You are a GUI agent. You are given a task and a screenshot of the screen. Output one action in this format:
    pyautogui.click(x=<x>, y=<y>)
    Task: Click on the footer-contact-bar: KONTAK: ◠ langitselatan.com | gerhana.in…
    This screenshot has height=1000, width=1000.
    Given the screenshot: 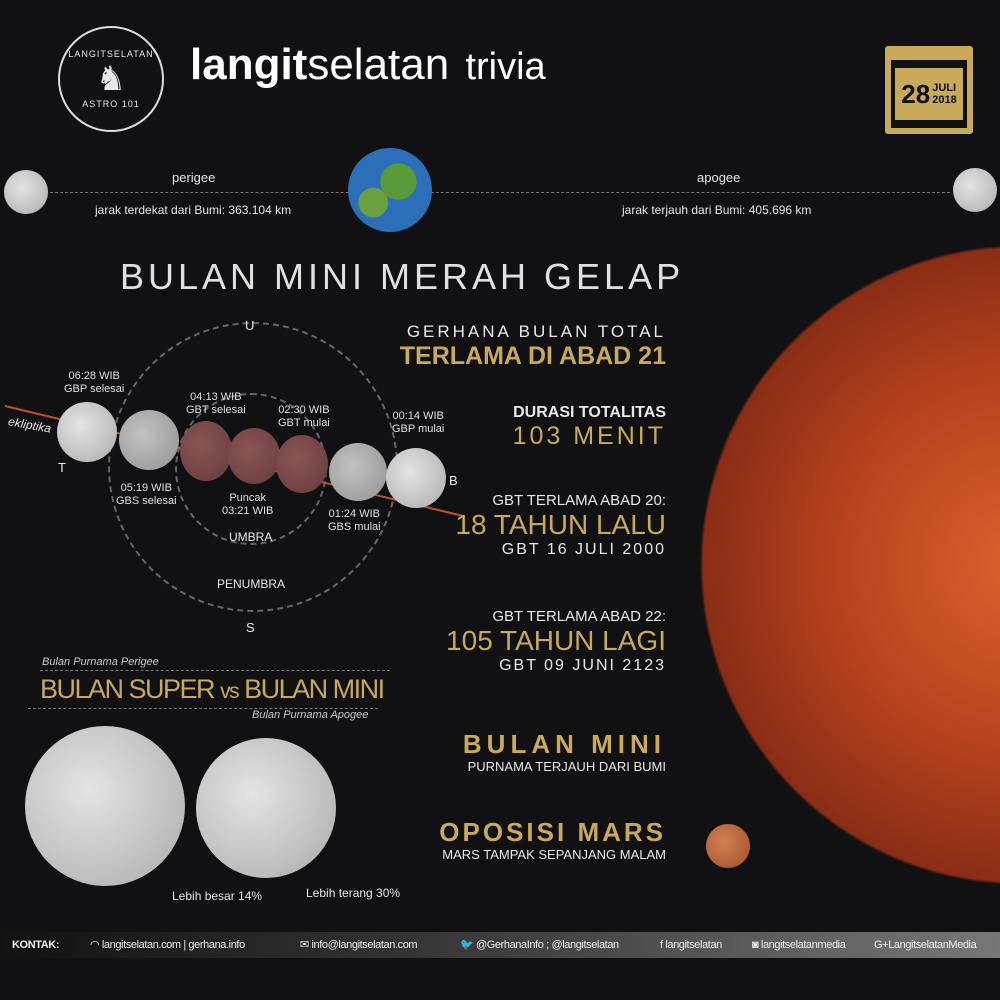 What is the action you would take?
    pyautogui.click(x=500, y=945)
    